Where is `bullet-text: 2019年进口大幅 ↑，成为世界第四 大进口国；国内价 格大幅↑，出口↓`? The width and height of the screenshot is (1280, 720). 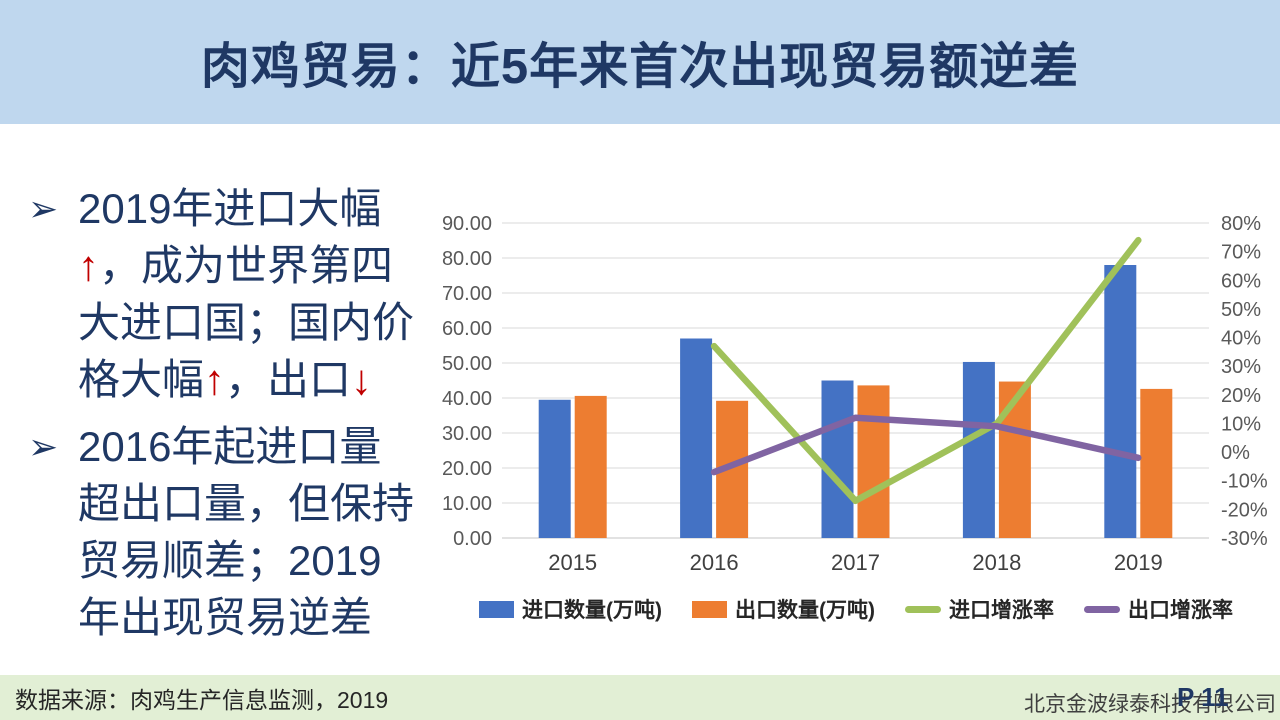
bullet-text: 2019年进口大幅 ↑，成为世界第四 大进口国；国内价 格大幅↑，出口↓ is located at coordinates (246, 294).